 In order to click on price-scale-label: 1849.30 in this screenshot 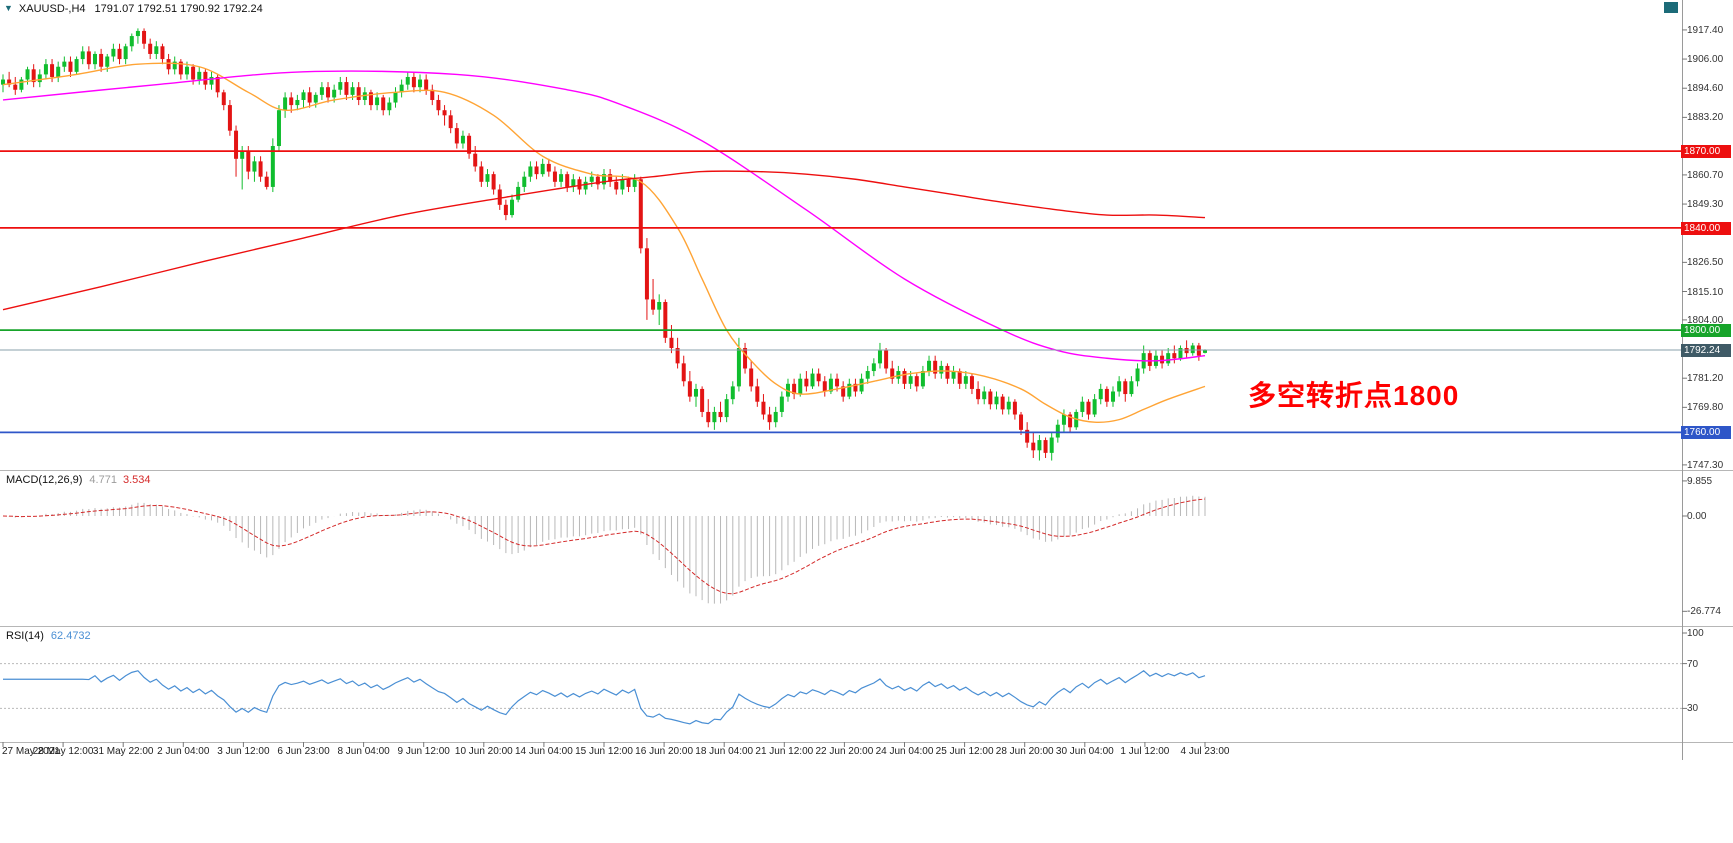, I will do `click(1705, 205)`.